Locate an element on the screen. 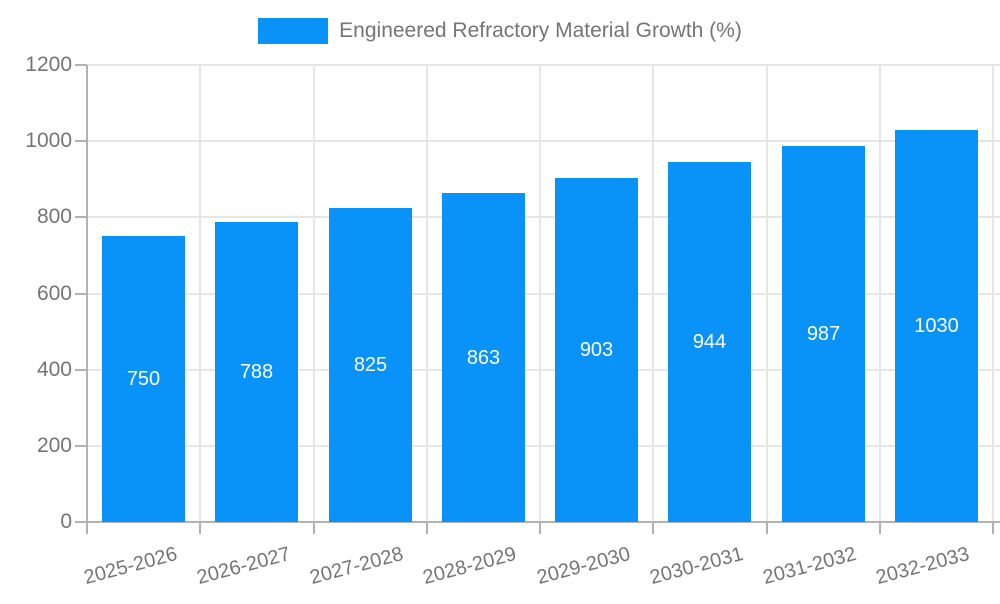 Image resolution: width=1000 pixels, height=604 pixels. y-tick-label: 200 is located at coordinates (54, 445).